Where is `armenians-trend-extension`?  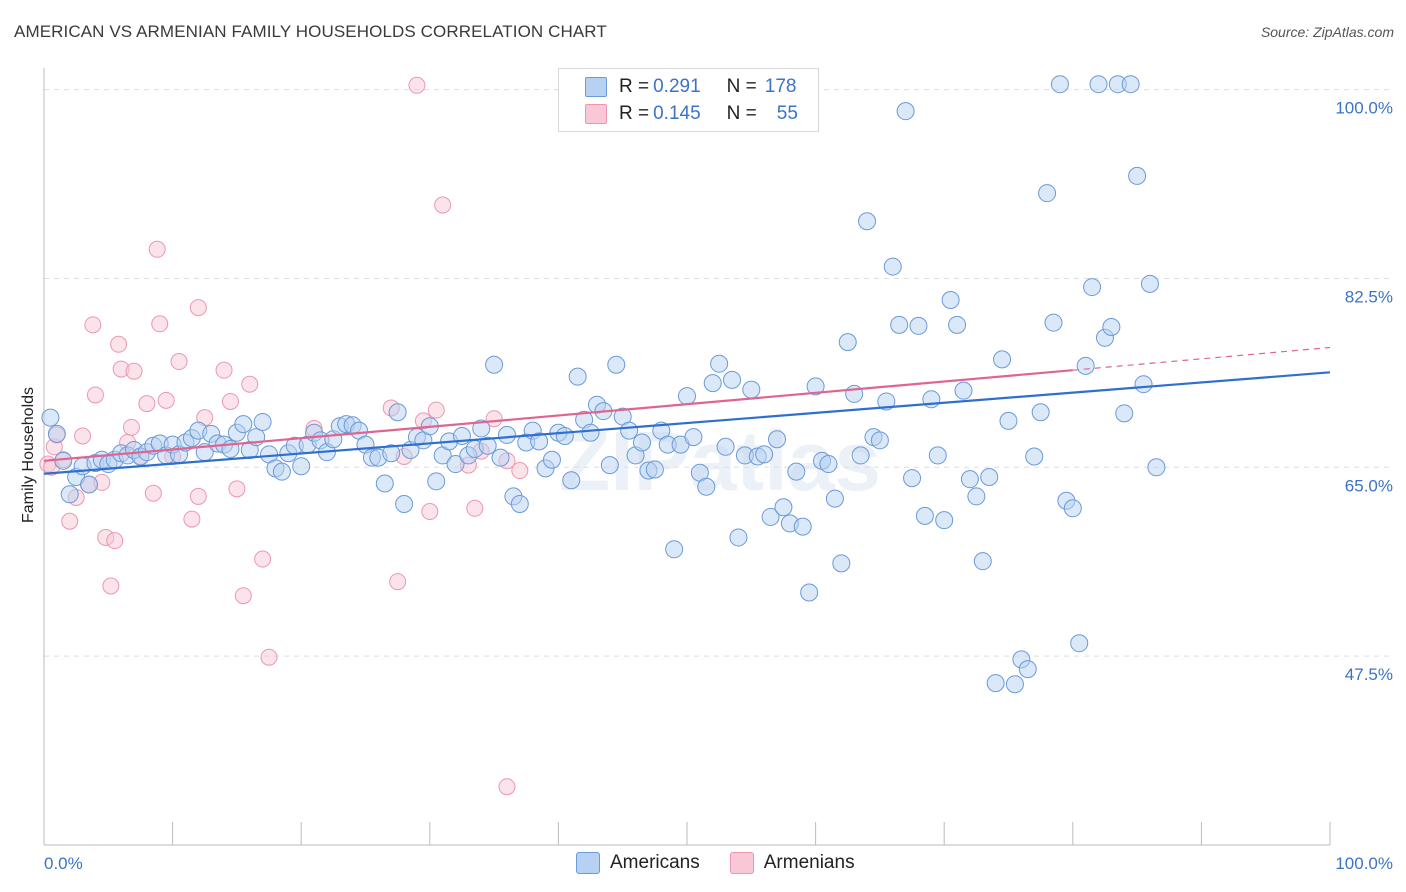
armenians-trend-extension is located at coordinates (1201, 358).